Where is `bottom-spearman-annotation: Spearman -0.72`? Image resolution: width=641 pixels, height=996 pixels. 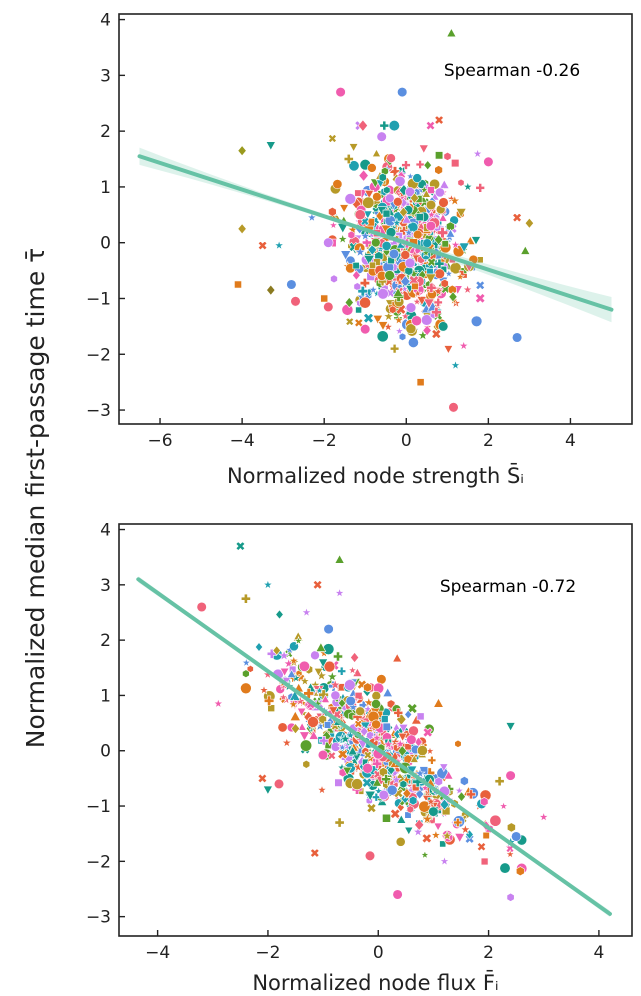
bottom-spearman-annotation: Spearman -0.72 is located at coordinates (508, 587).